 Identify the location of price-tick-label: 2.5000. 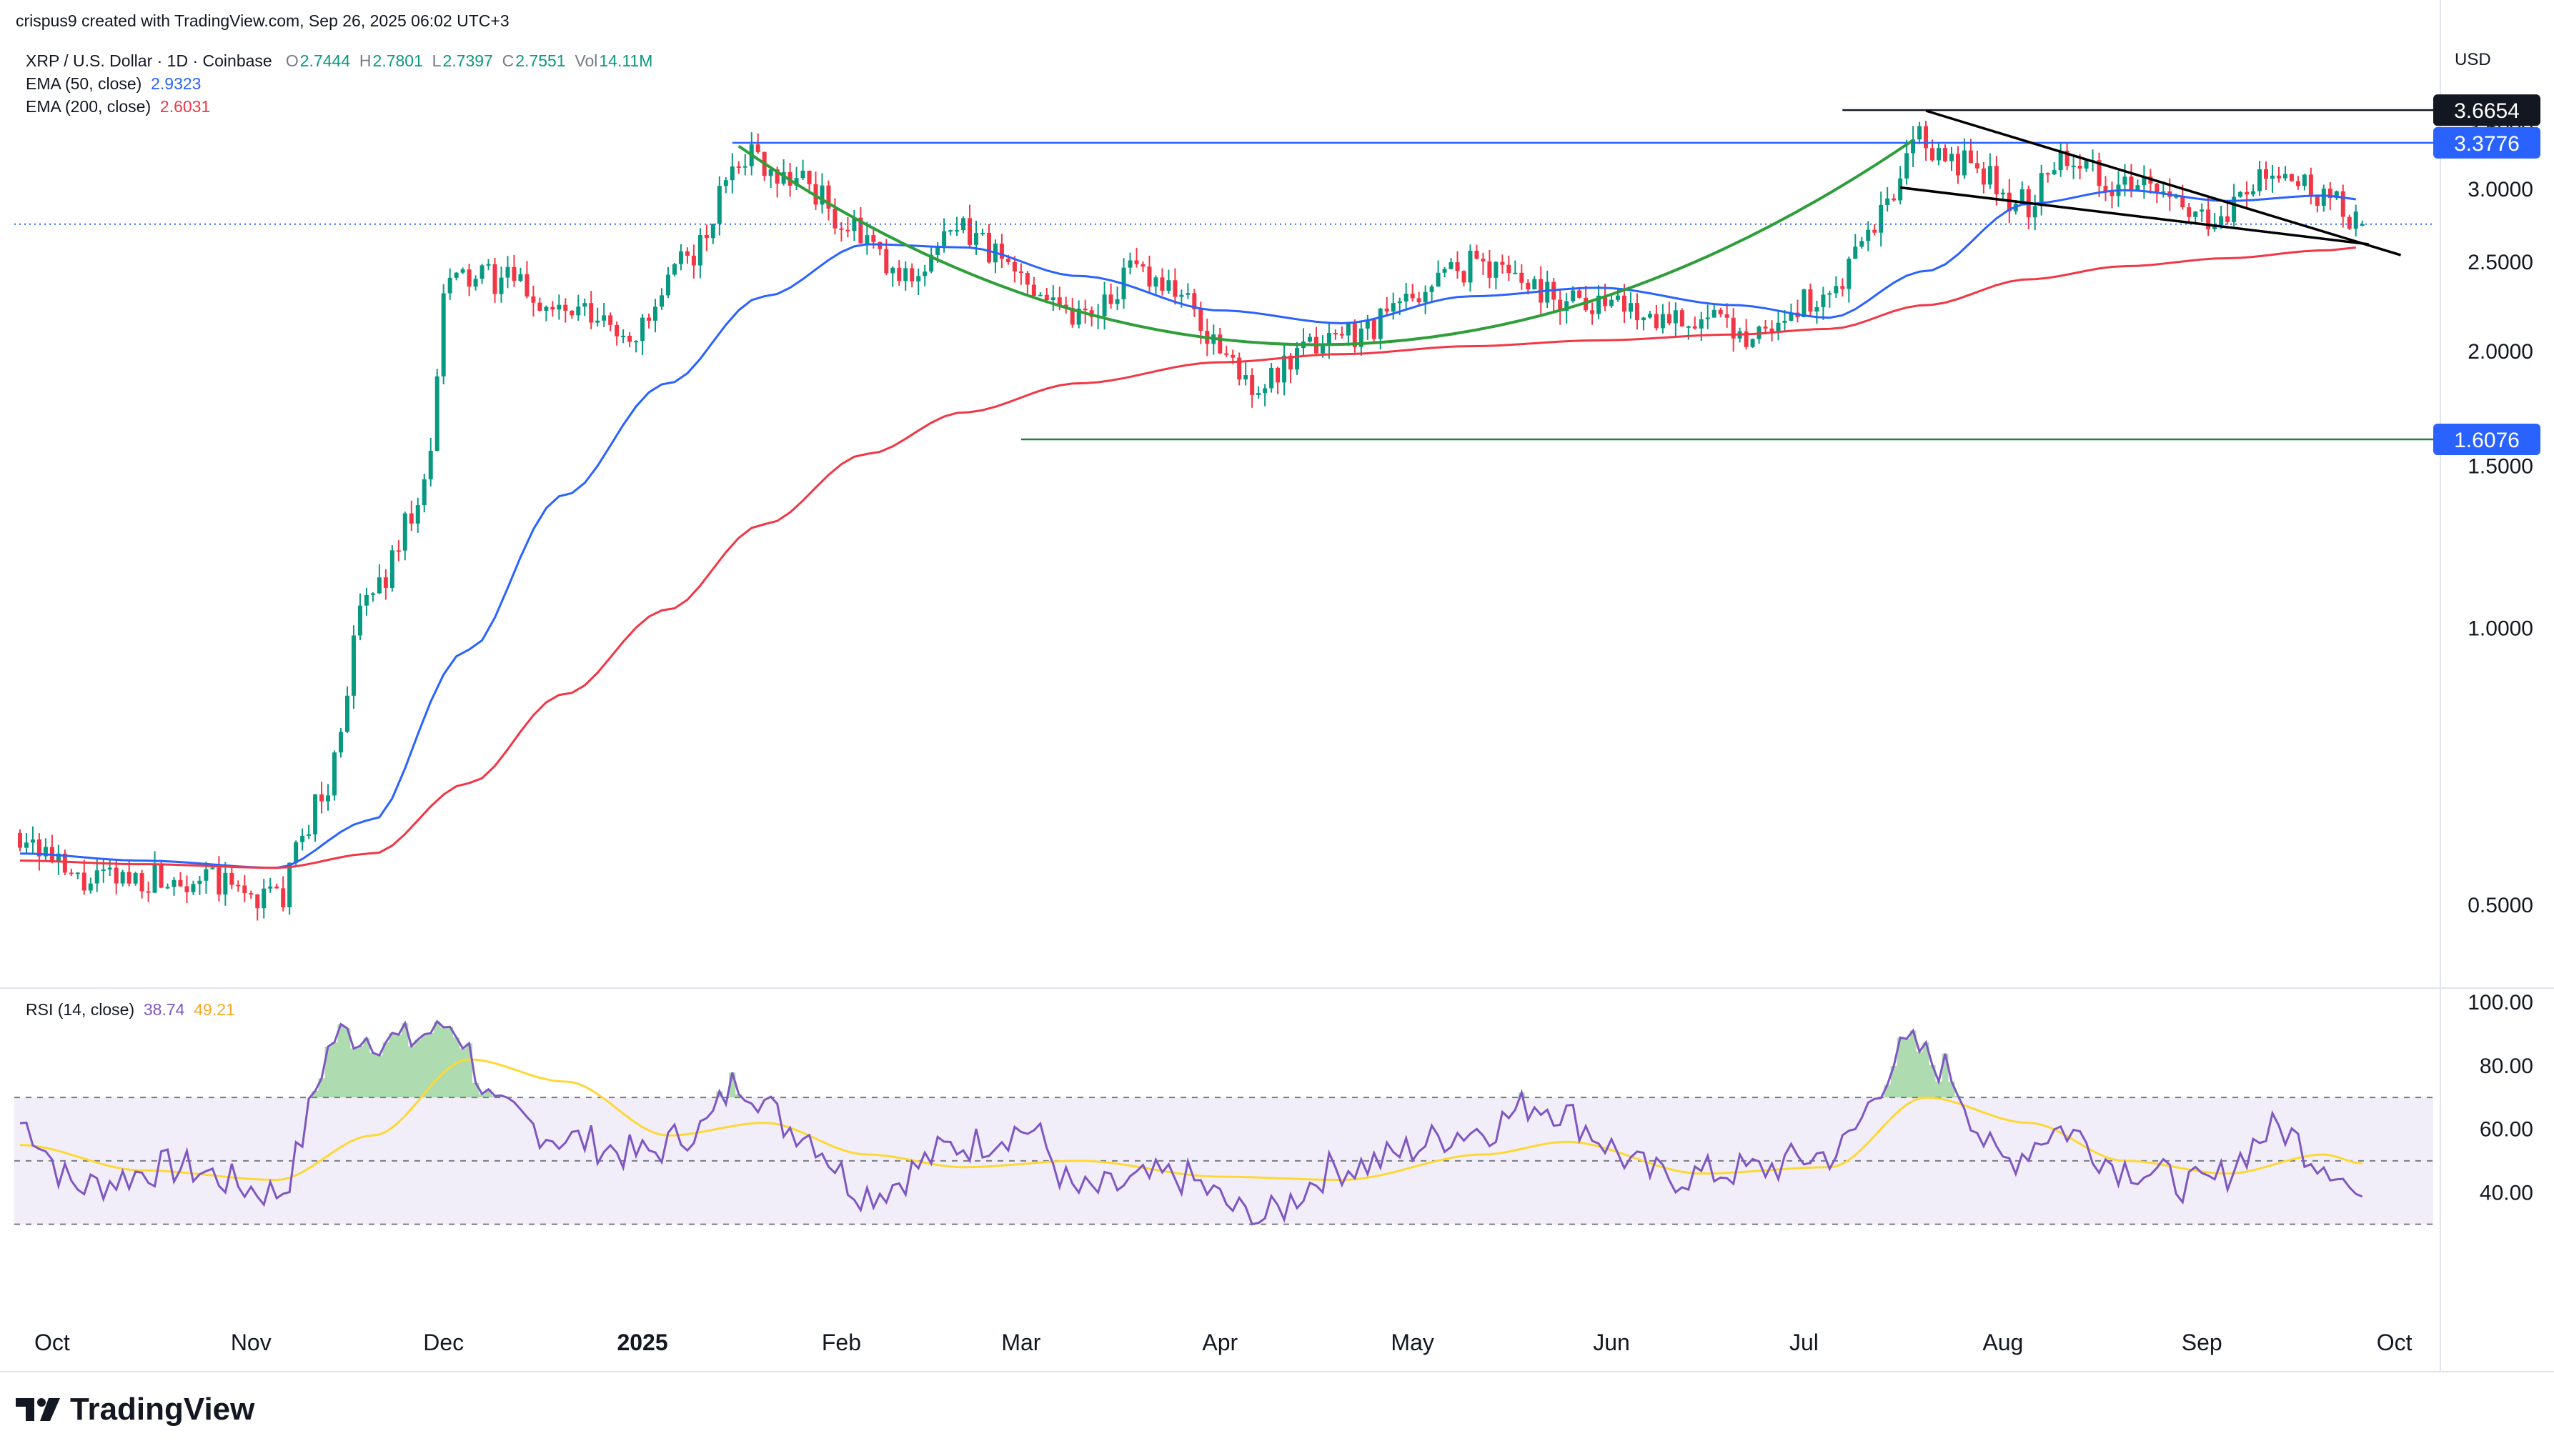
(2500, 262).